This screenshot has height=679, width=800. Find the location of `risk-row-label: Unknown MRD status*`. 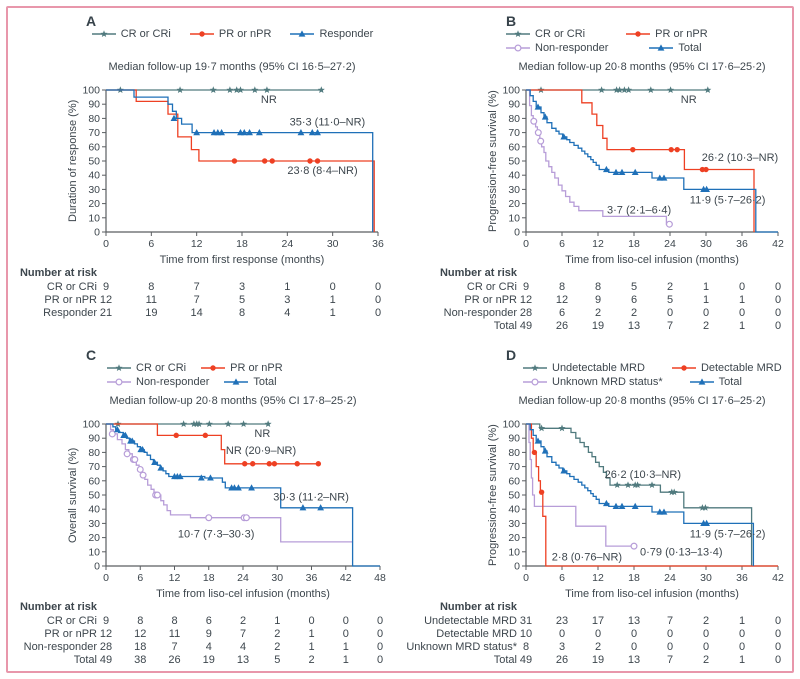

risk-row-label: Unknown MRD status* is located at coordinates (461, 647).